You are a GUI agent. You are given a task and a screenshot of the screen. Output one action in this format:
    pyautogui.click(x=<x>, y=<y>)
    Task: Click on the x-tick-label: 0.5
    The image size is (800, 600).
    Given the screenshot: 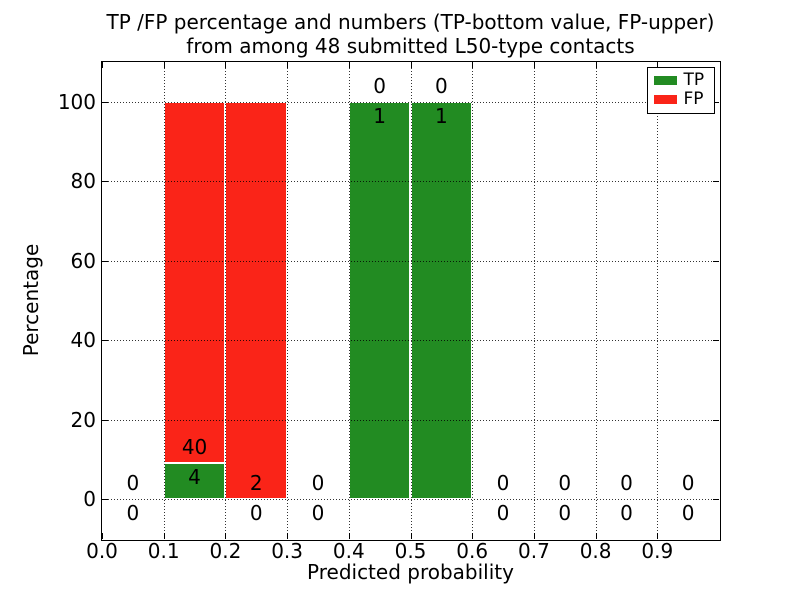 What is the action you would take?
    pyautogui.click(x=410, y=551)
    